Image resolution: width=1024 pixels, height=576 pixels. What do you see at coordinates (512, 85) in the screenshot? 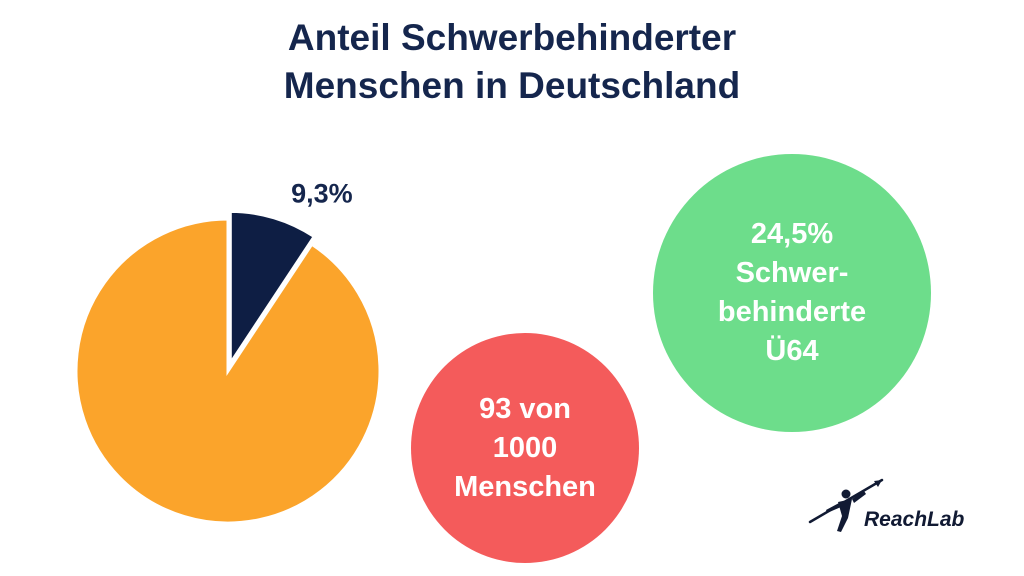
I see `title-line-2: Menschen in Deutschland` at bounding box center [512, 85].